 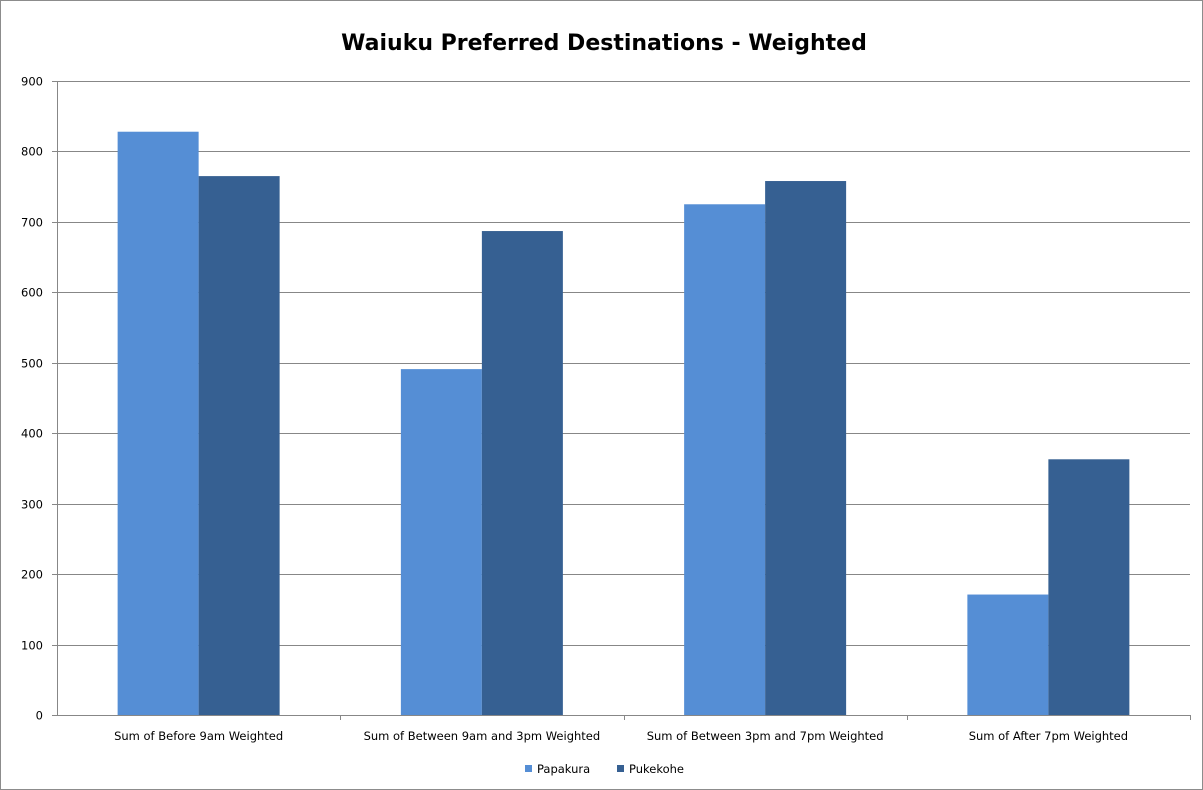 What do you see at coordinates (32, 152) in the screenshot?
I see `y-tick-label: 800` at bounding box center [32, 152].